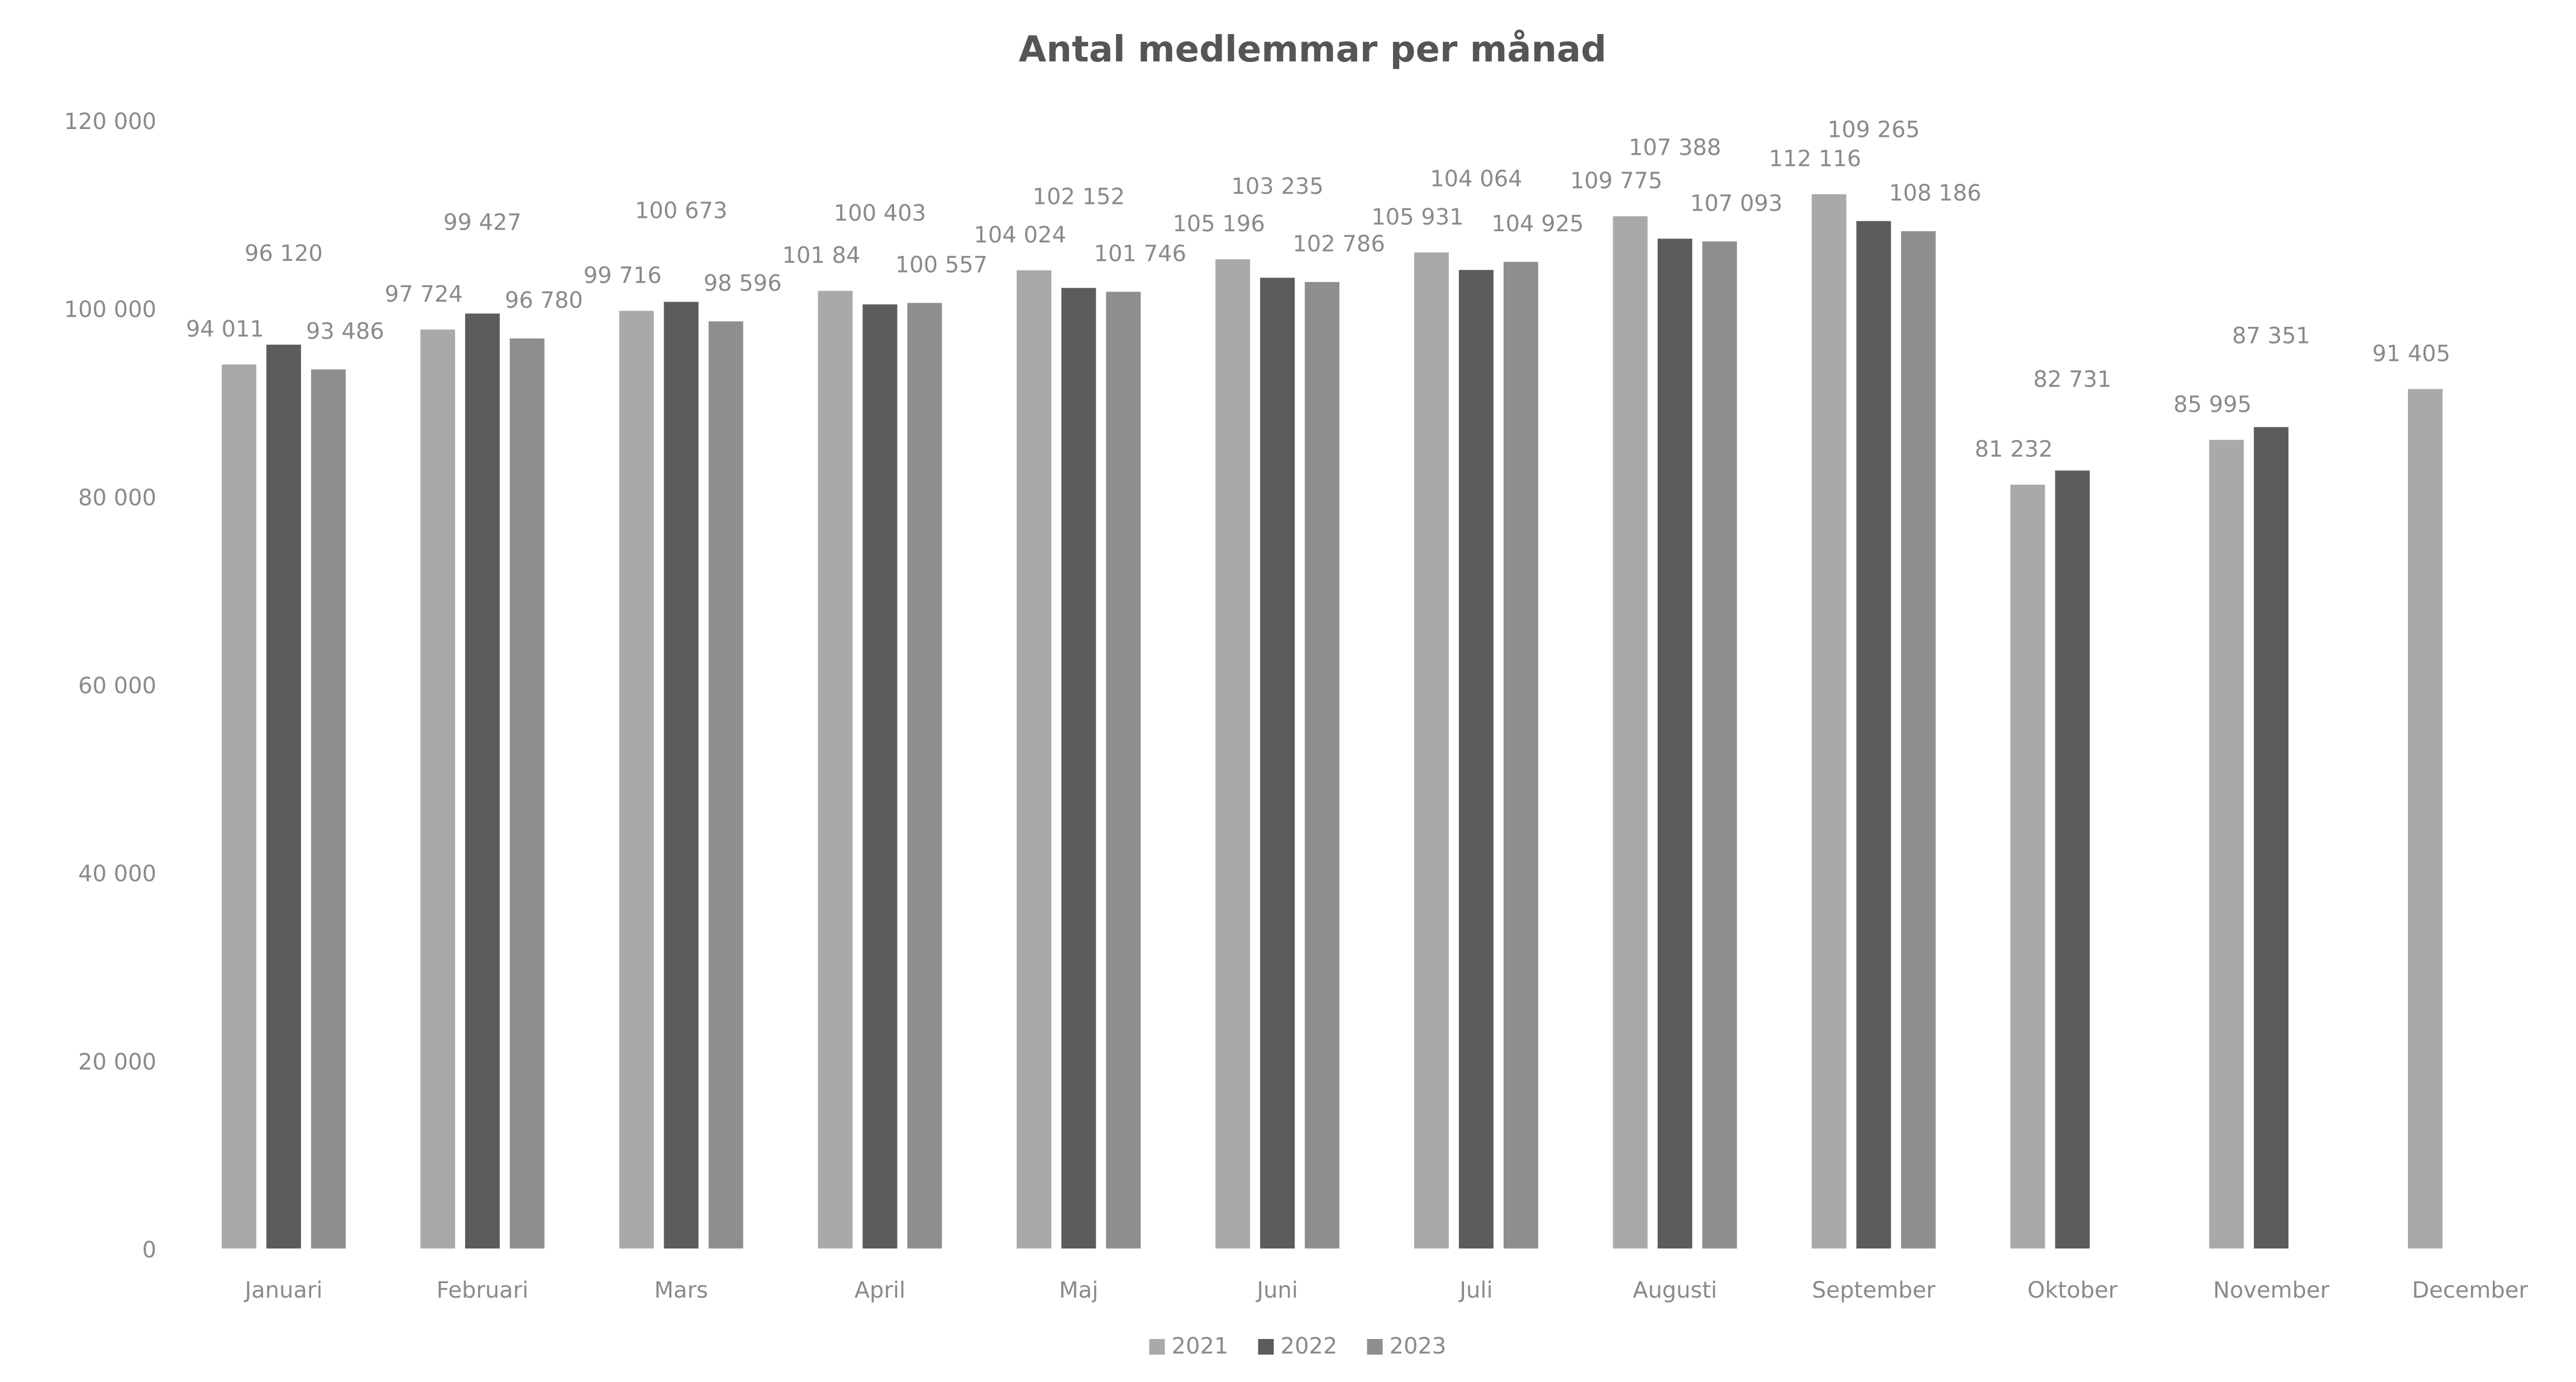 The width and height of the screenshot is (2576, 1382). What do you see at coordinates (681, 775) in the screenshot?
I see `bar-2022-mars` at bounding box center [681, 775].